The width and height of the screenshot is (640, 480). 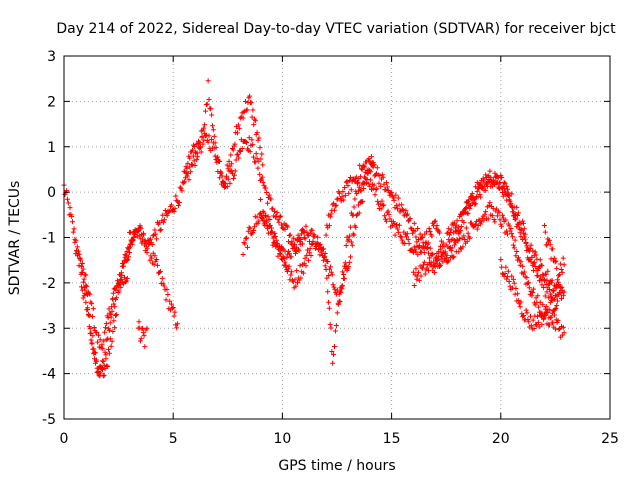 What do you see at coordinates (15, 238) in the screenshot?
I see `y-axis-label: SDTVAR / TECUs` at bounding box center [15, 238].